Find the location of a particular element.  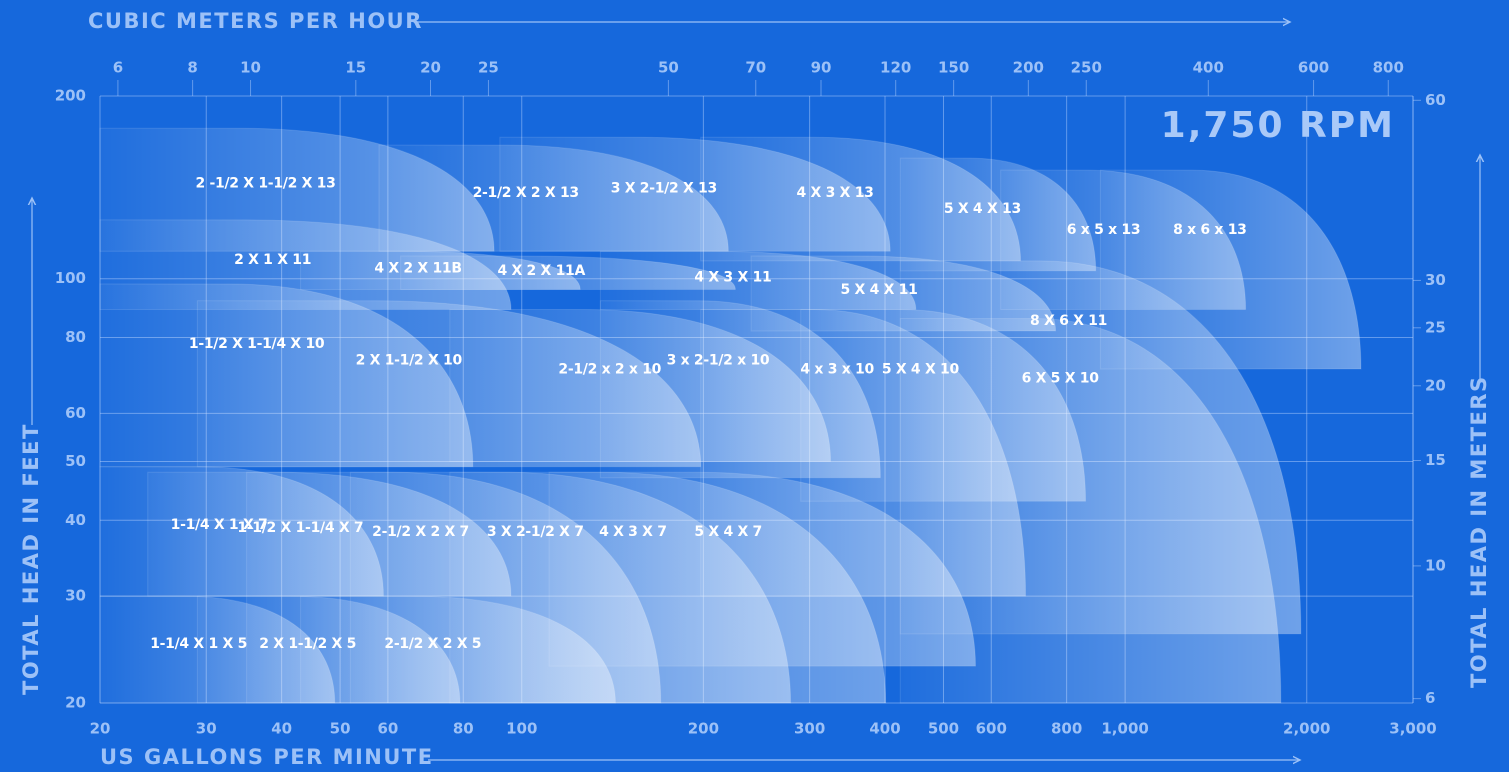

pump-label: 8 x 6 x 13 is located at coordinates (1210, 230).